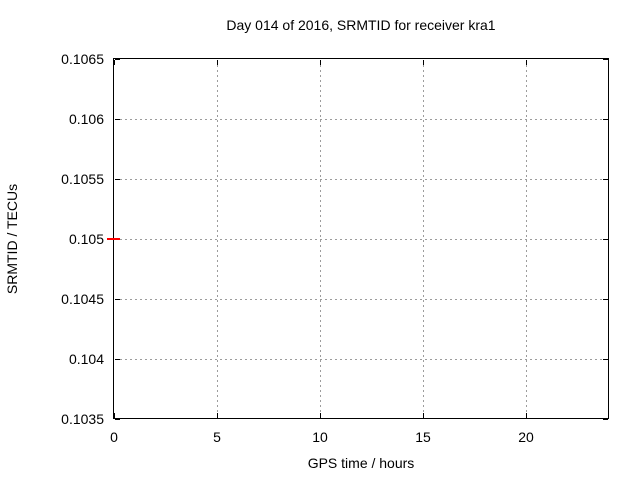  I want to click on x-axis-label: GPS time / hours, so click(361, 463).